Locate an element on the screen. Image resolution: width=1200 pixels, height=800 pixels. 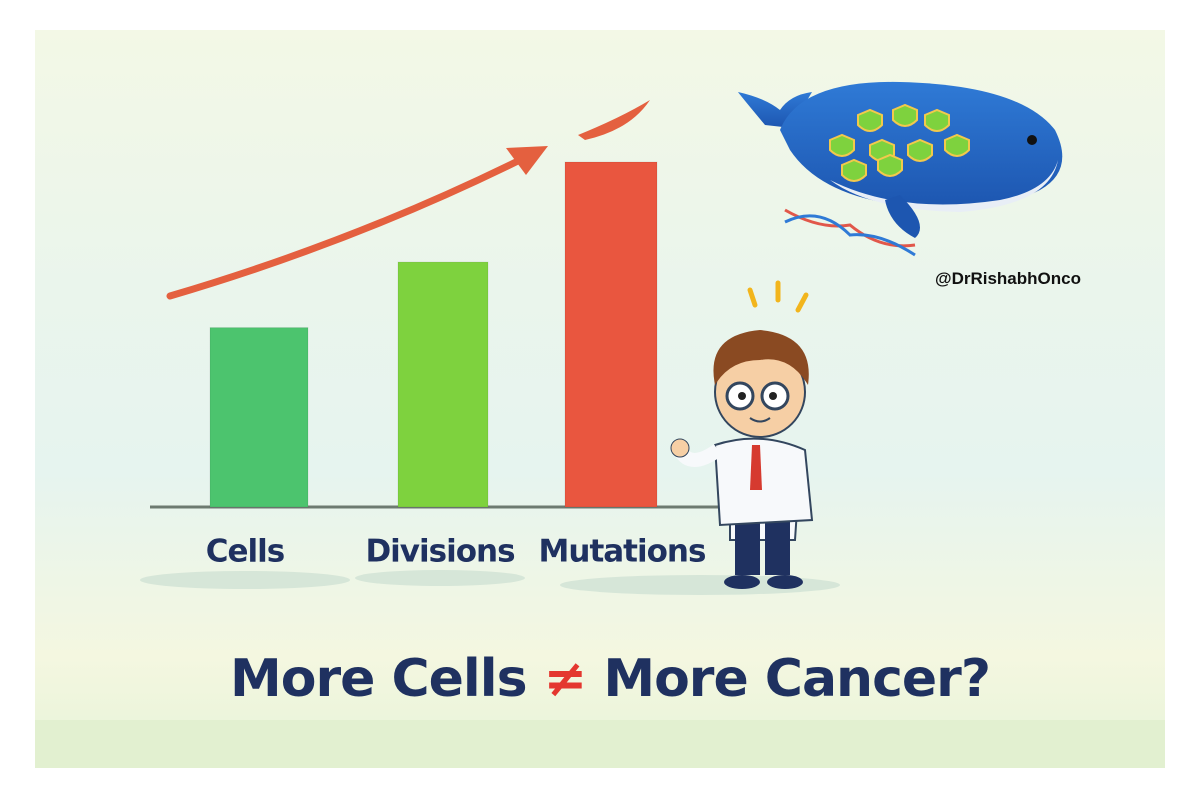
title: More Cells ≠ More Cancer? is located at coordinates (610, 679).